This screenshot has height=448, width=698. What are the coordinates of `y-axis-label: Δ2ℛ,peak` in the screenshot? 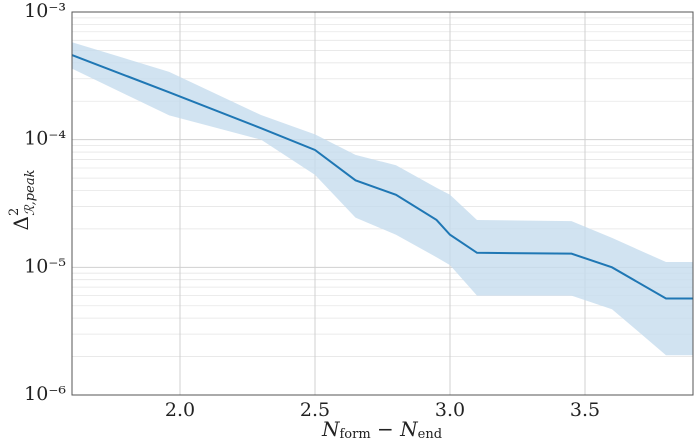 It's located at (22, 199).